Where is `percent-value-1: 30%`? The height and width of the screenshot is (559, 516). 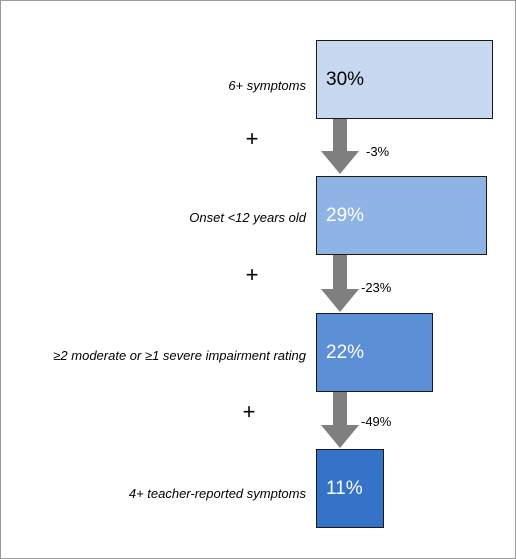 percent-value-1: 30% is located at coordinates (345, 79).